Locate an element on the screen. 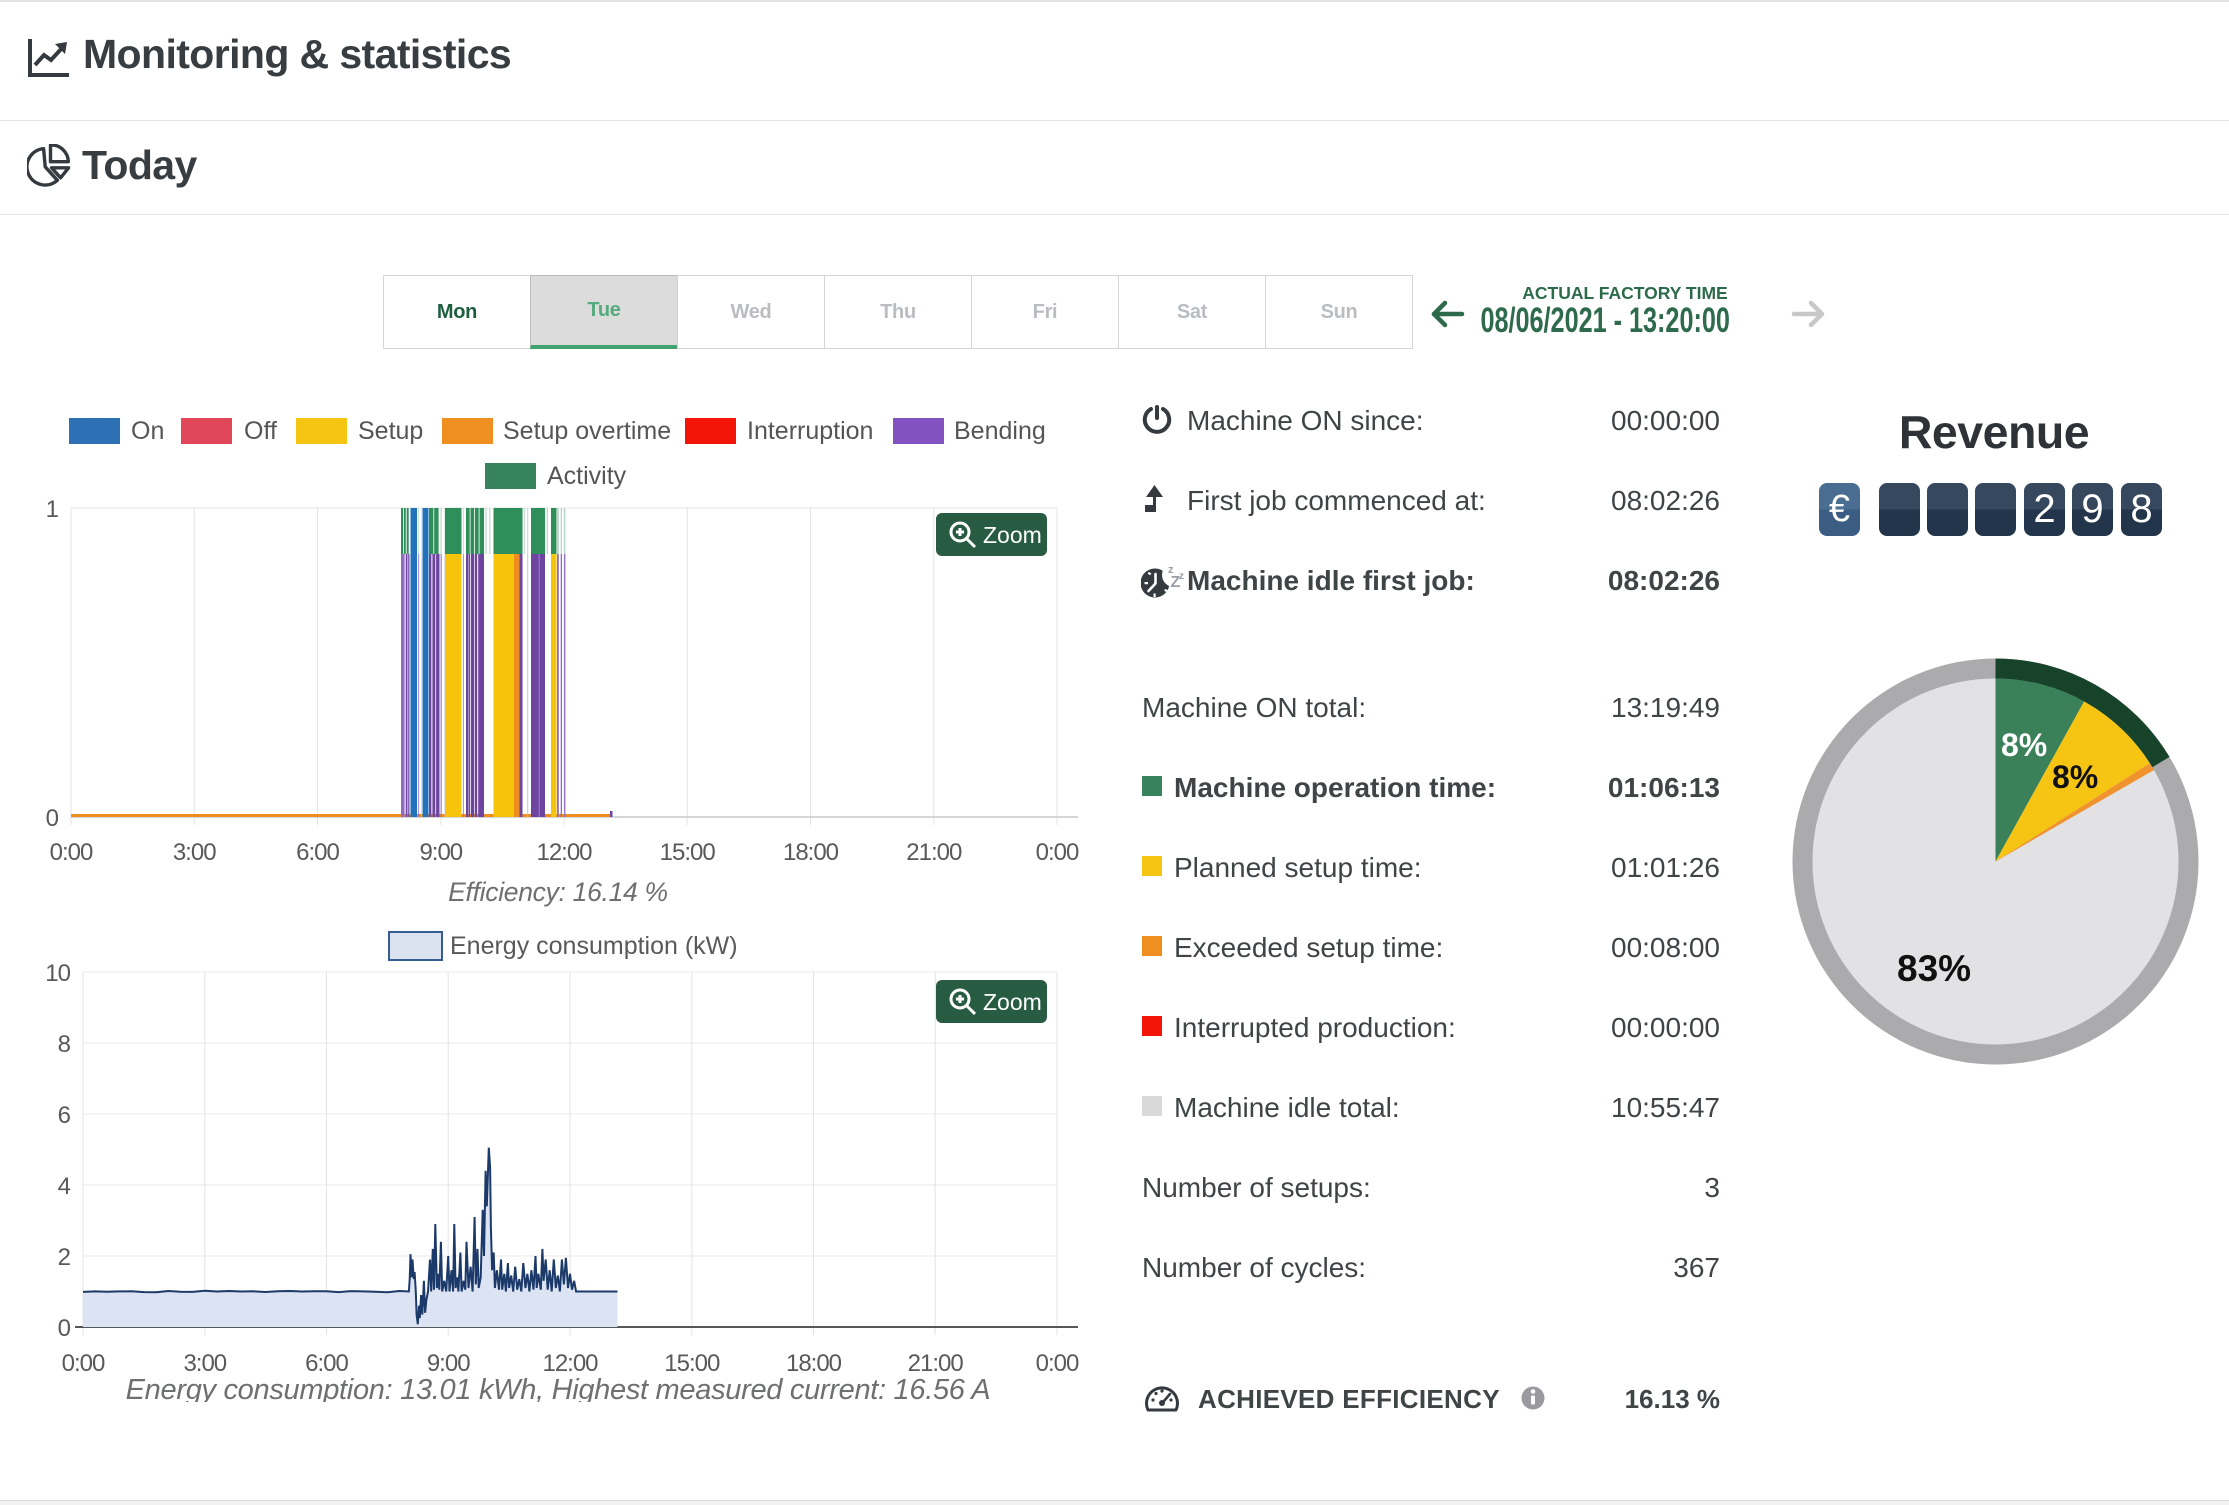 The image size is (2229, 1505). svg-text: 2 is located at coordinates (64, 1257).